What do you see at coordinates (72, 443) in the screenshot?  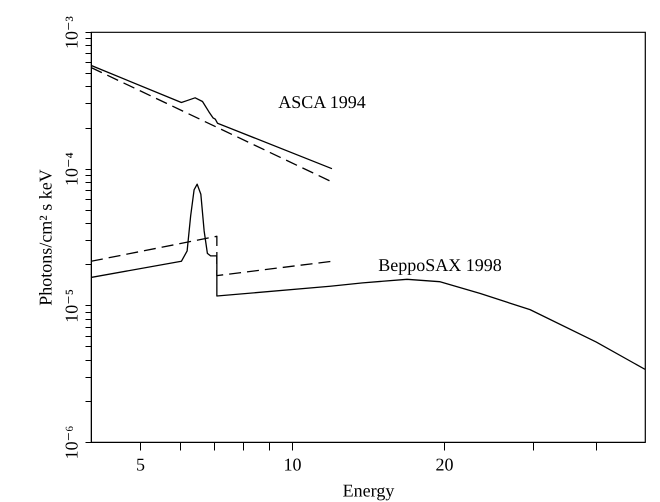 I see `y-tick-label: 10⁻⁶` at bounding box center [72, 443].